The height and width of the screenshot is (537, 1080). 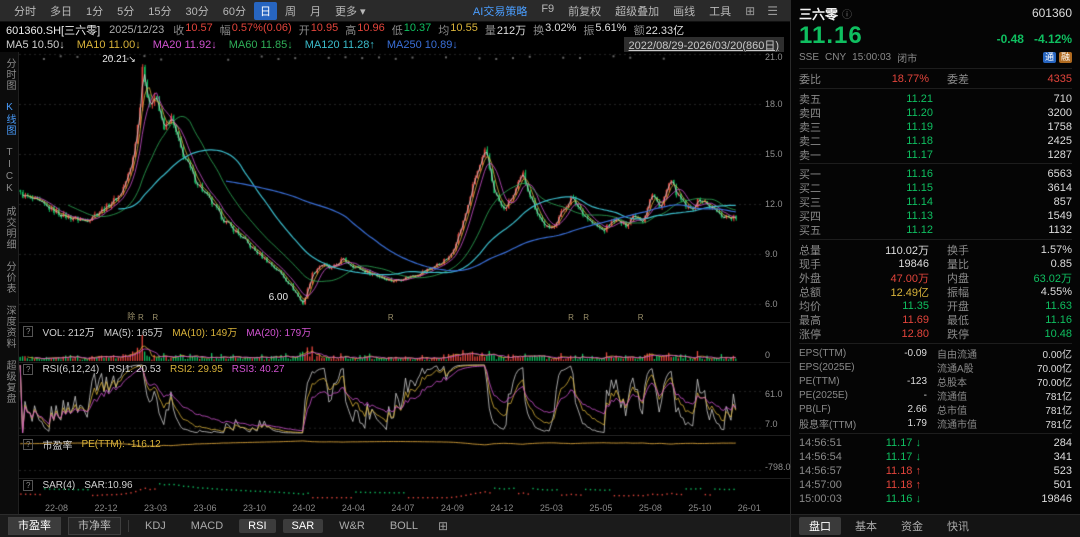 What do you see at coordinates (1056, 250) in the screenshot?
I see `stat-value: 1.57%` at bounding box center [1056, 250].